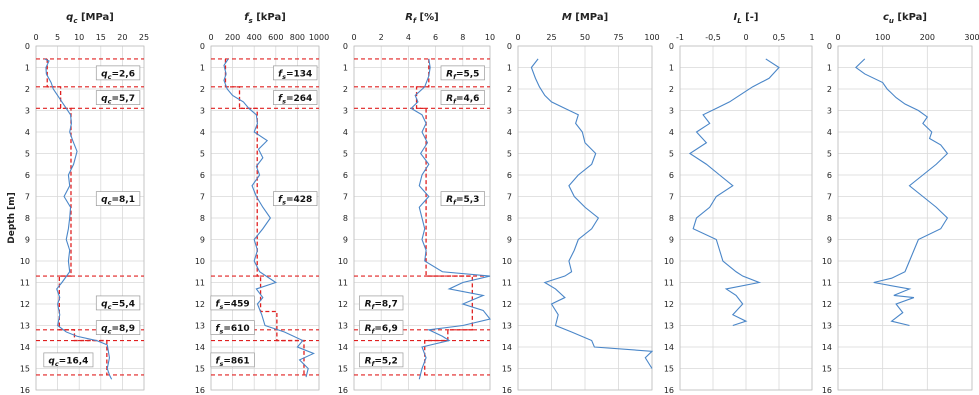 This screenshot has width=979, height=395. What do you see at coordinates (269, 17) in the screenshot?
I see `title-unit: [kPa]` at bounding box center [269, 17].